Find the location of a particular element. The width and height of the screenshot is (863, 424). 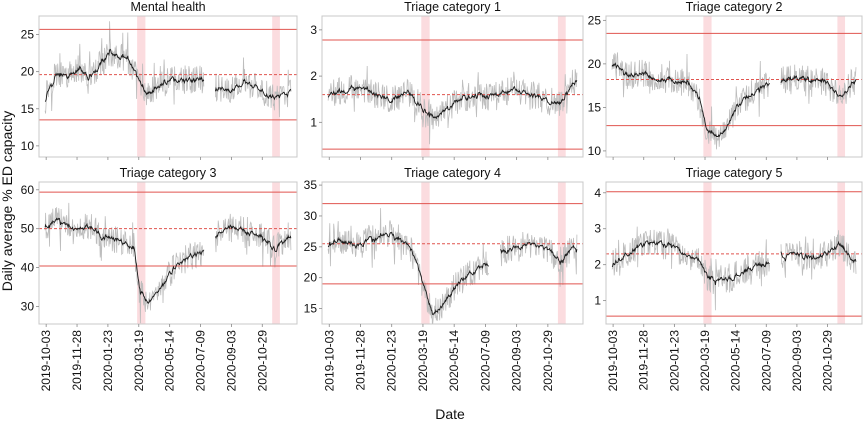

y-axis-label: Daily average % ED capacity is located at coordinates (7, 201).